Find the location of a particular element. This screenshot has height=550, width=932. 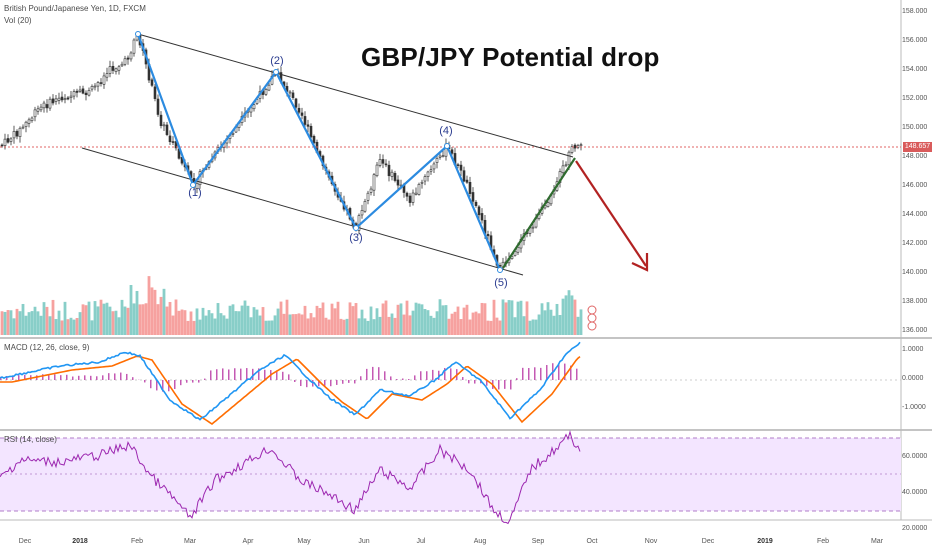

chart-annotation-title: GBP/JPY Potential drop is located at coordinates (510, 57).